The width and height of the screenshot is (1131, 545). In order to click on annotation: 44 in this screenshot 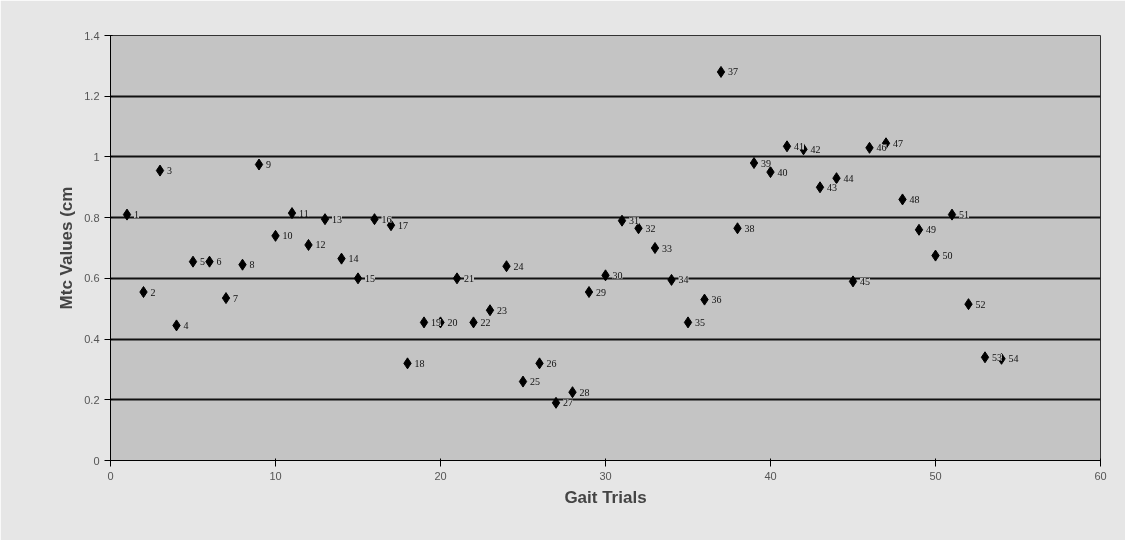, I will do `click(848, 178)`.